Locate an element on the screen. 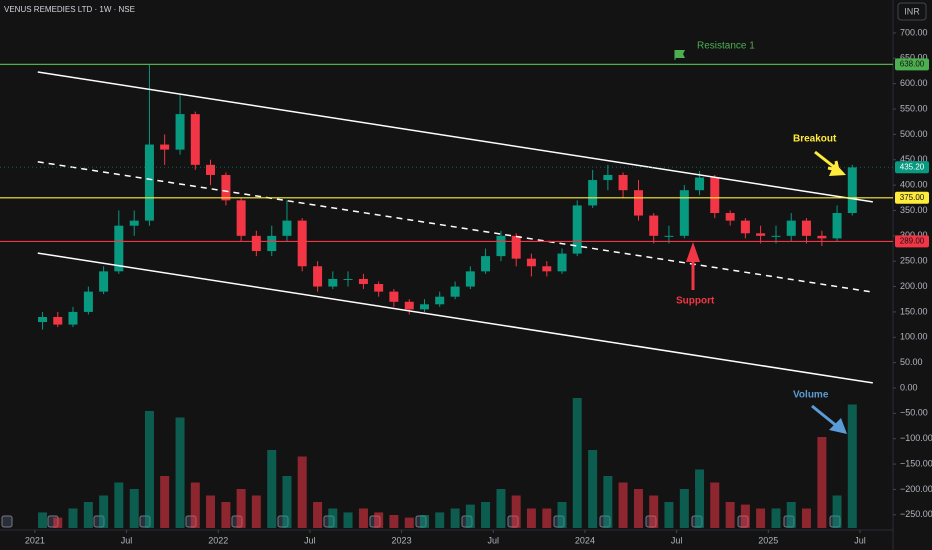  x-tick-label: 2022 is located at coordinates (218, 540).